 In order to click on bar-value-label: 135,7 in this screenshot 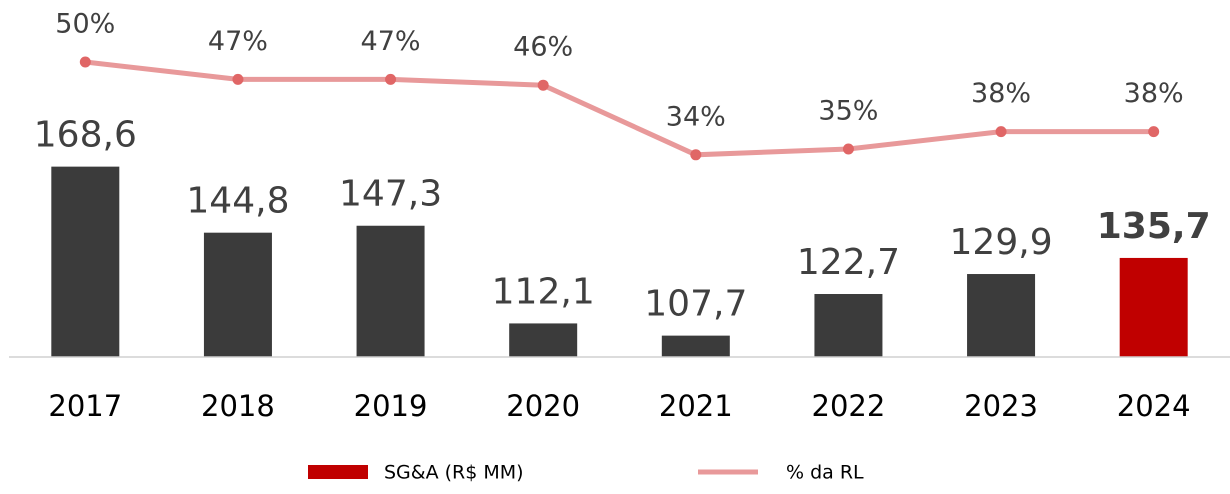, I will do `click(1154, 226)`.